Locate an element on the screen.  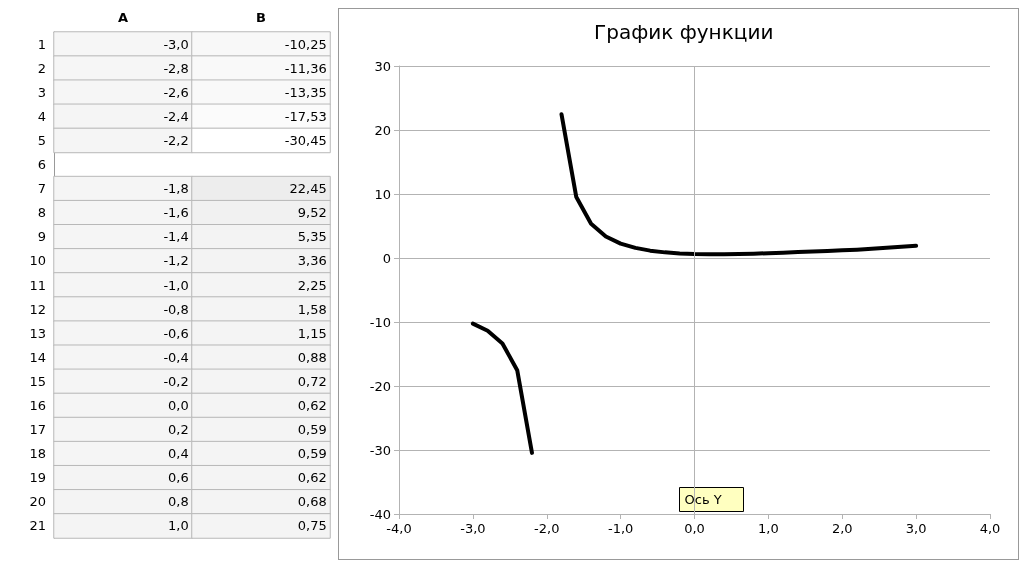
y-tick-label: 19 is located at coordinates (37, 478).